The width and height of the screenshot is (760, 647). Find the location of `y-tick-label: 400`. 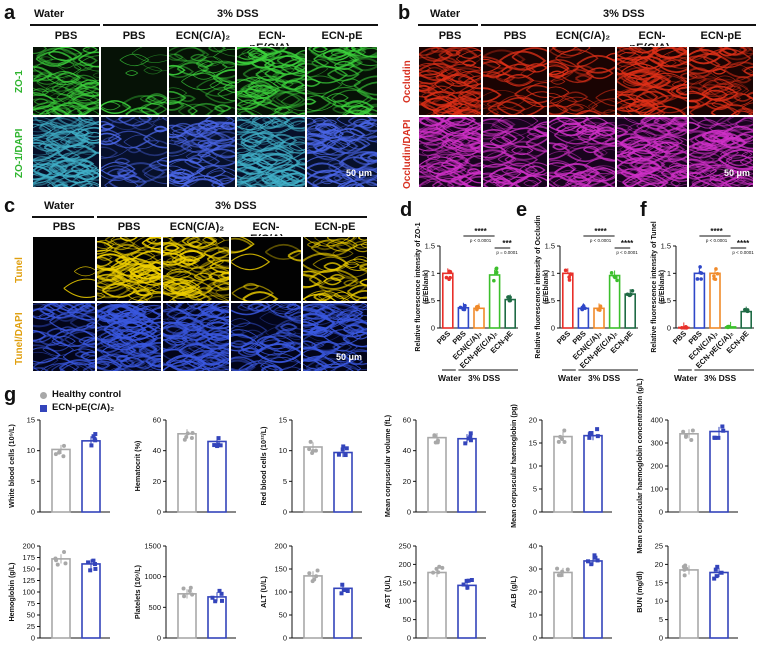

y-tick-label: 400 is located at coordinates (656, 420).